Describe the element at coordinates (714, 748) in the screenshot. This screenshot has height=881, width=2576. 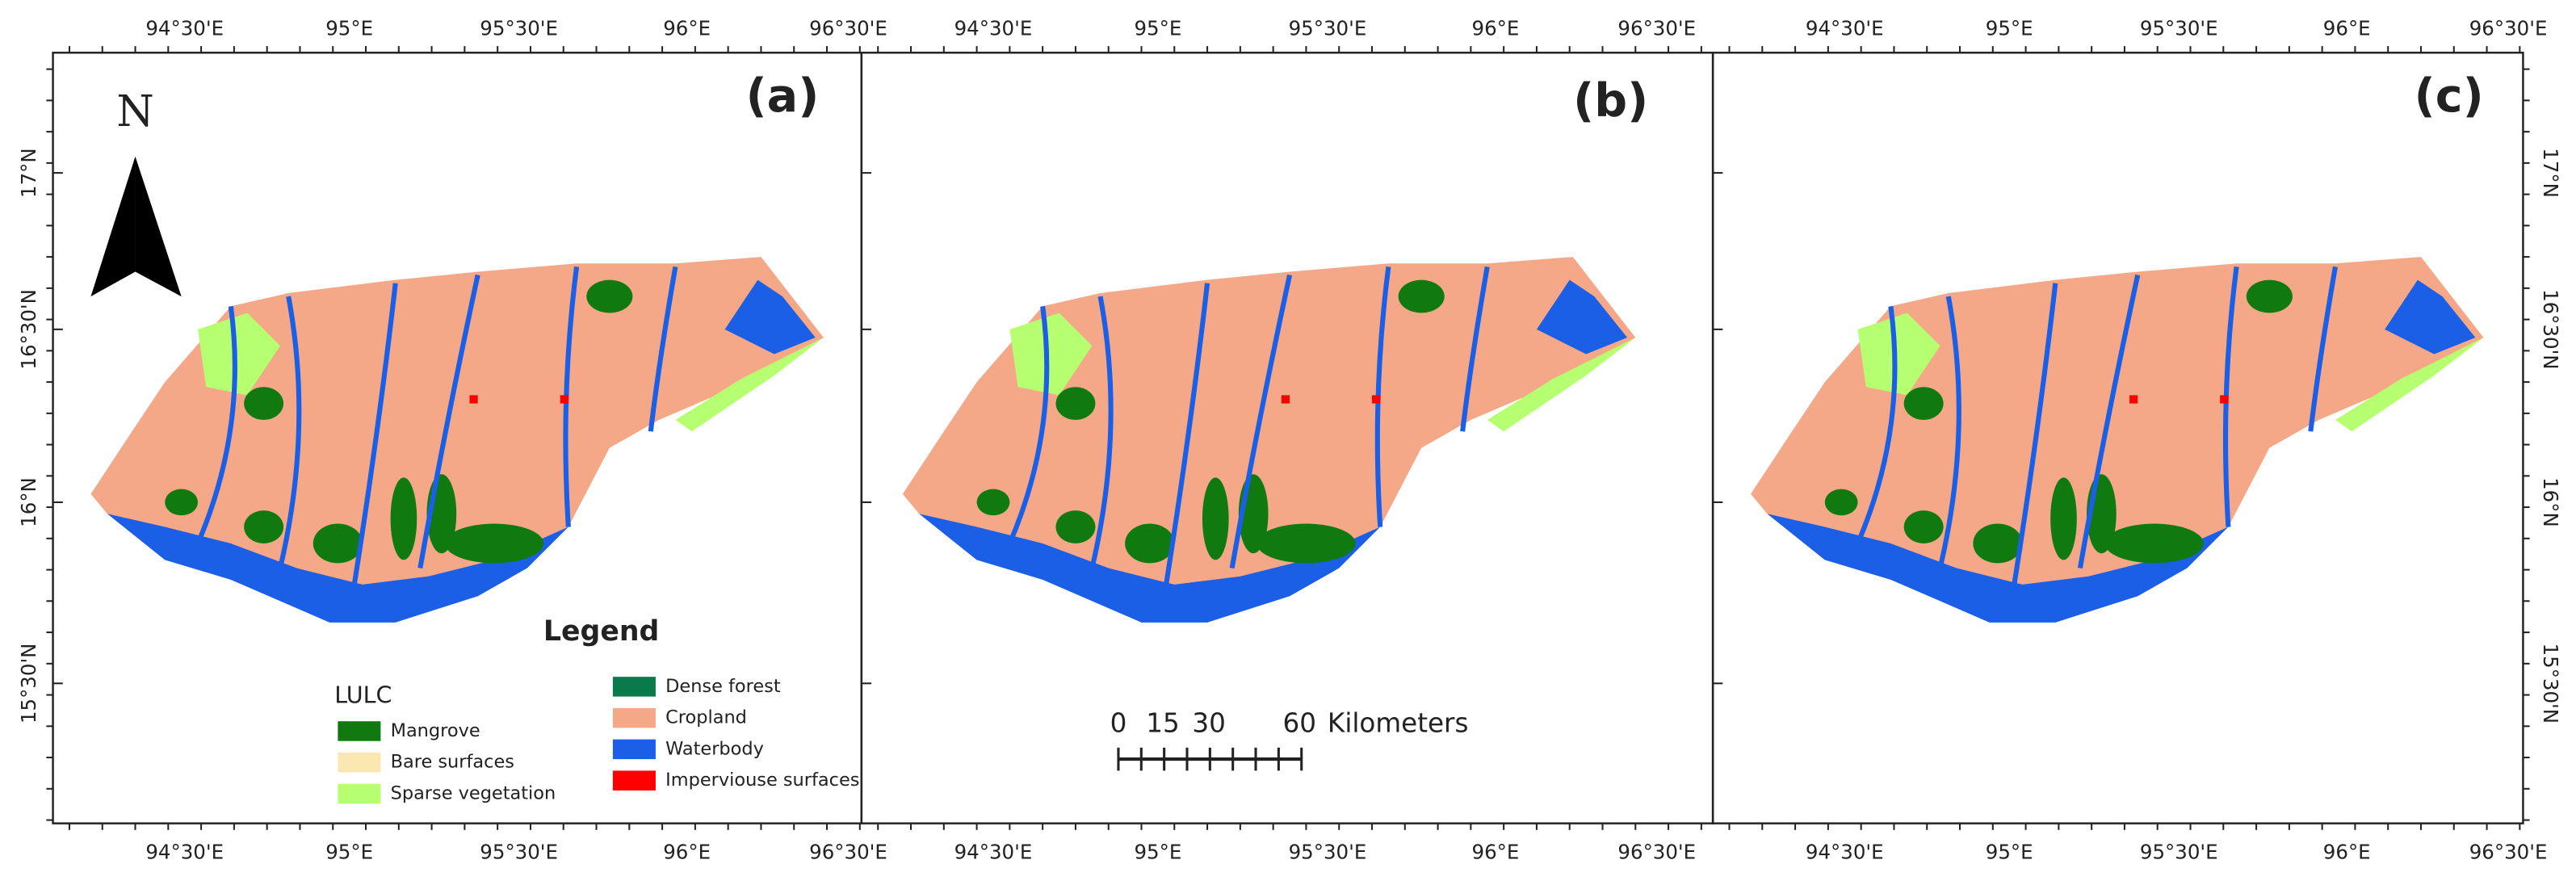
I see `legend-label: Waterbody` at that location.